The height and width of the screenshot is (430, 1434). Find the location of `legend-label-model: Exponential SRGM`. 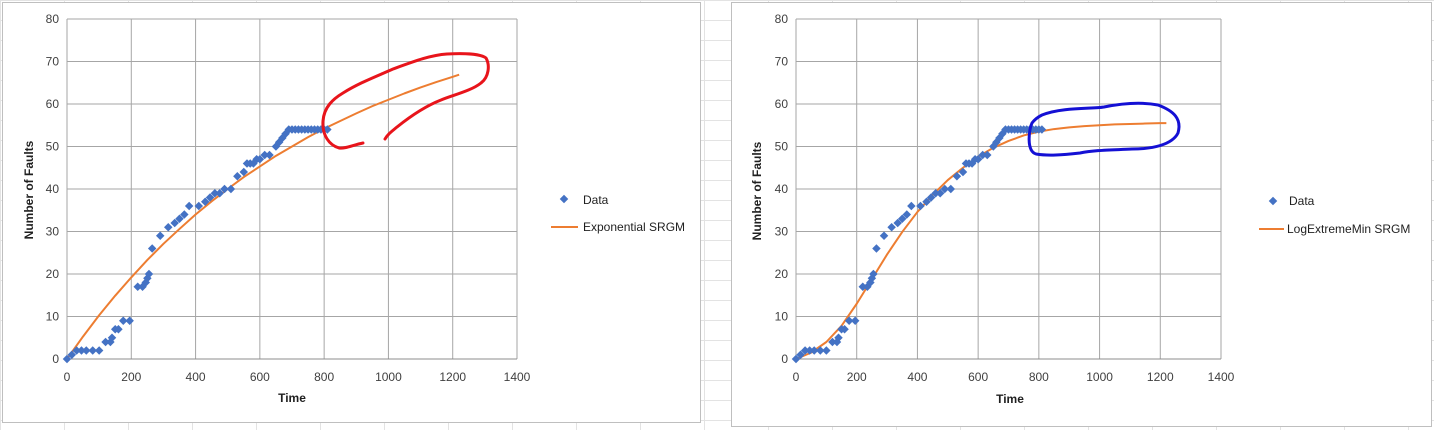

legend-label-model: Exponential SRGM is located at coordinates (634, 227).